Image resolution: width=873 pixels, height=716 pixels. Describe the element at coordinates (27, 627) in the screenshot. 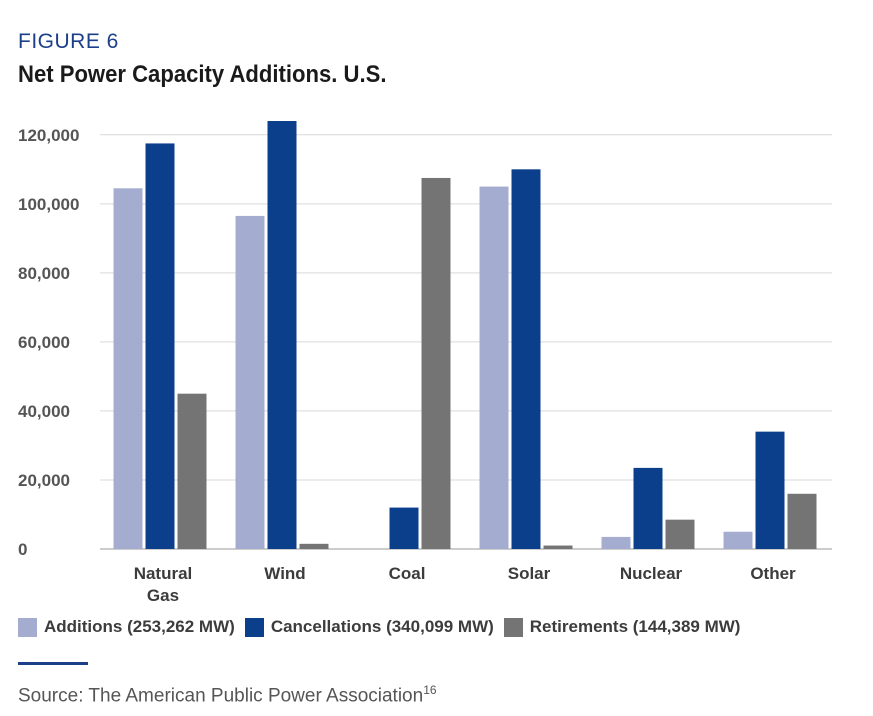

I see `legend-swatch-additions` at that location.